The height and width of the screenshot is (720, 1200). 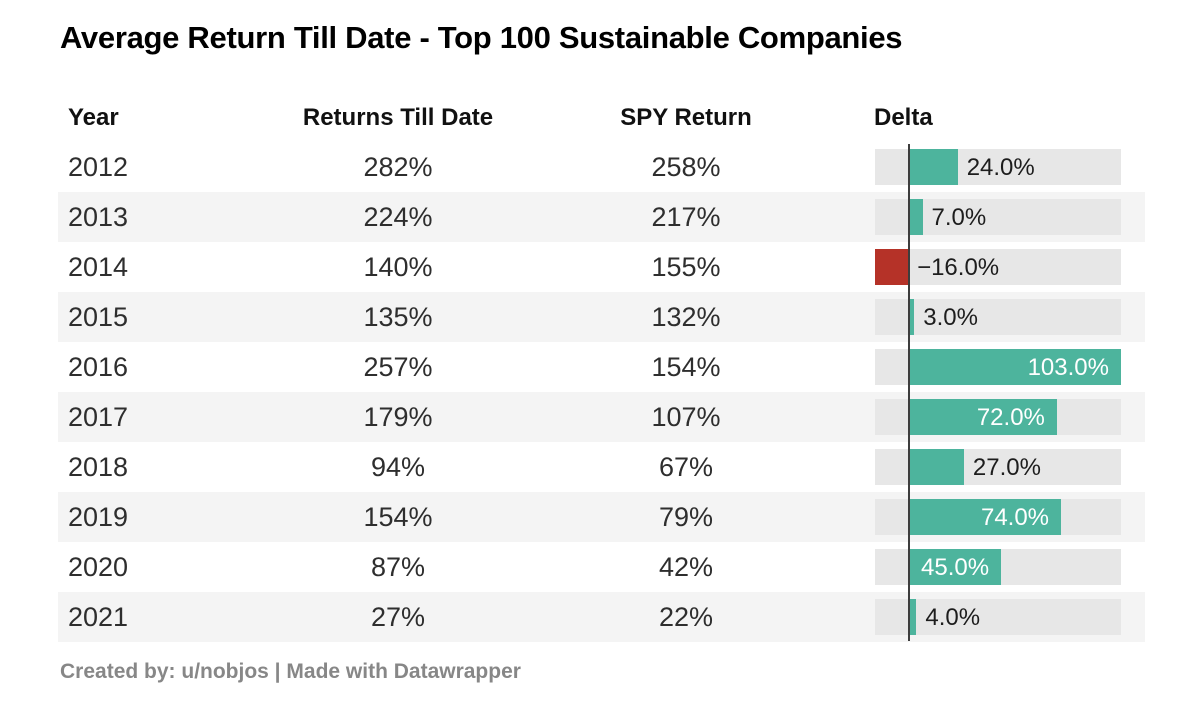 What do you see at coordinates (98, 267) in the screenshot?
I see `year-cell: 2014` at bounding box center [98, 267].